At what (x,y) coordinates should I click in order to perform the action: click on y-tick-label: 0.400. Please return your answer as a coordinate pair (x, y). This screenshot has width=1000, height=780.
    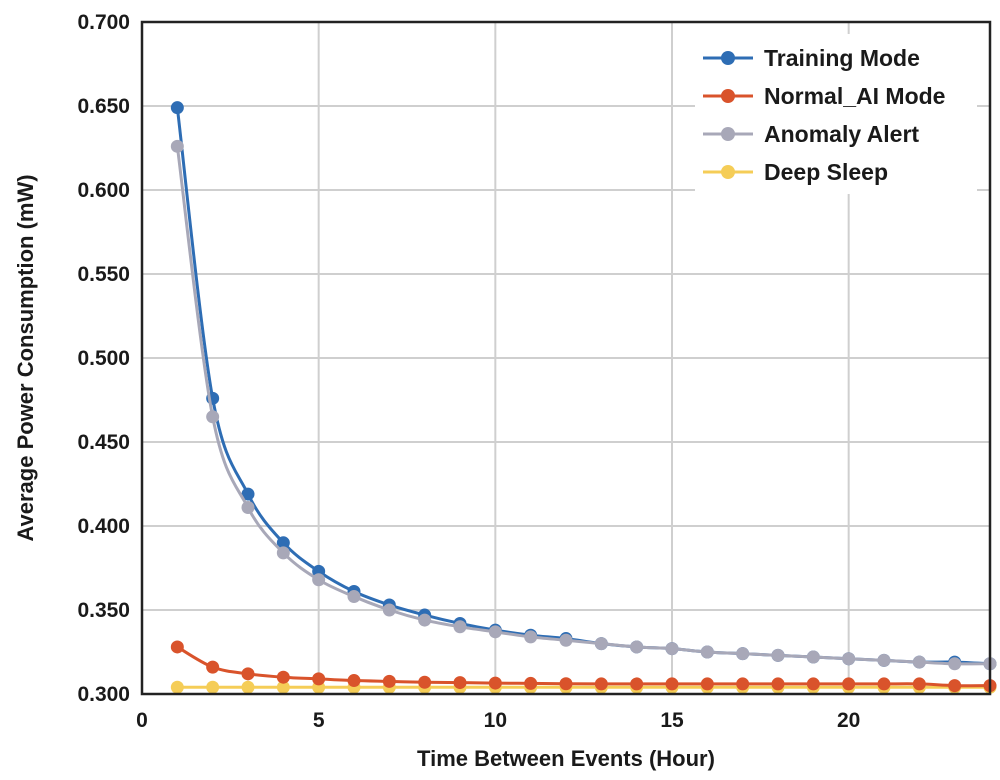
    Looking at the image, I should click on (103, 526).